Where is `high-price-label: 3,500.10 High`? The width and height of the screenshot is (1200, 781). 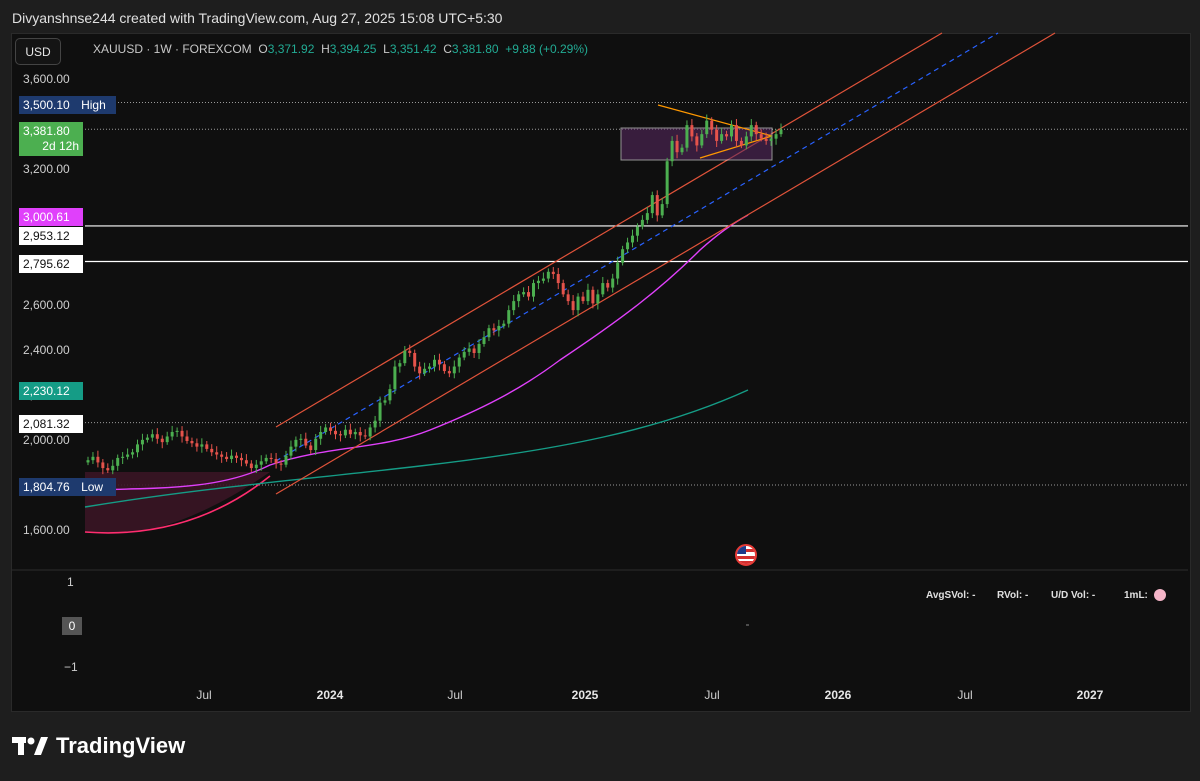
high-price-label: 3,500.10 High is located at coordinates (67, 105).